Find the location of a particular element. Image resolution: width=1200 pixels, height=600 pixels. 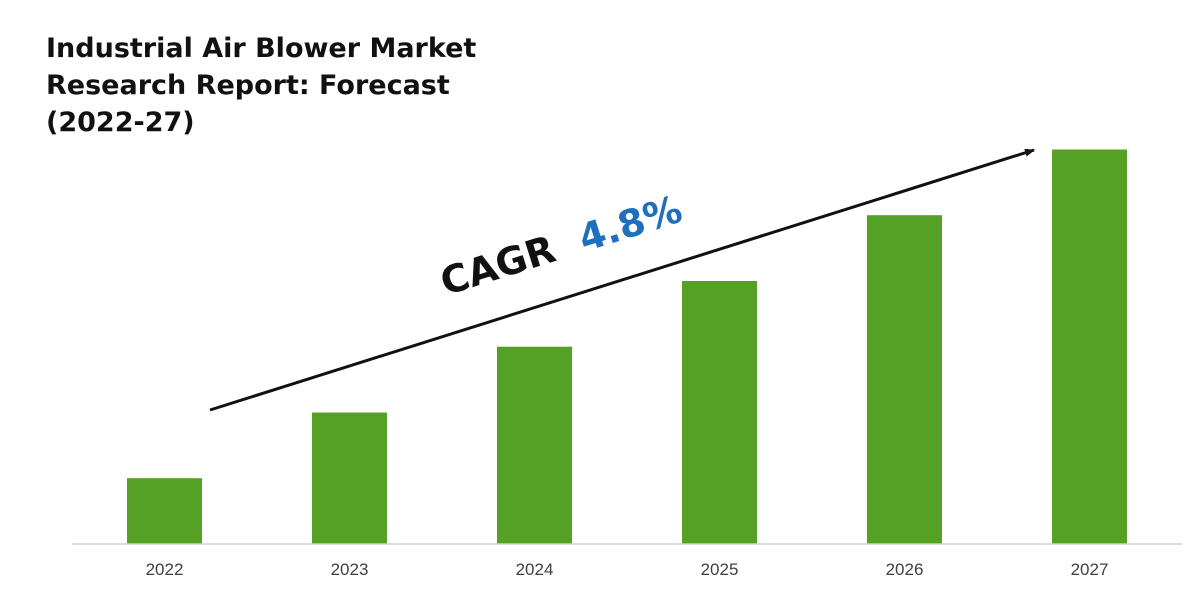

chart-title-line-1: Industrial Air Blower Market is located at coordinates (261, 48).